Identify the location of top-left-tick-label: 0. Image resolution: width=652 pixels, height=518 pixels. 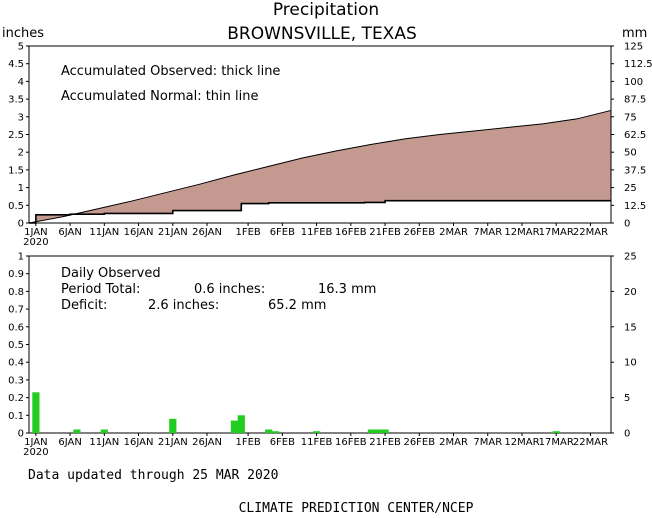
(21, 224).